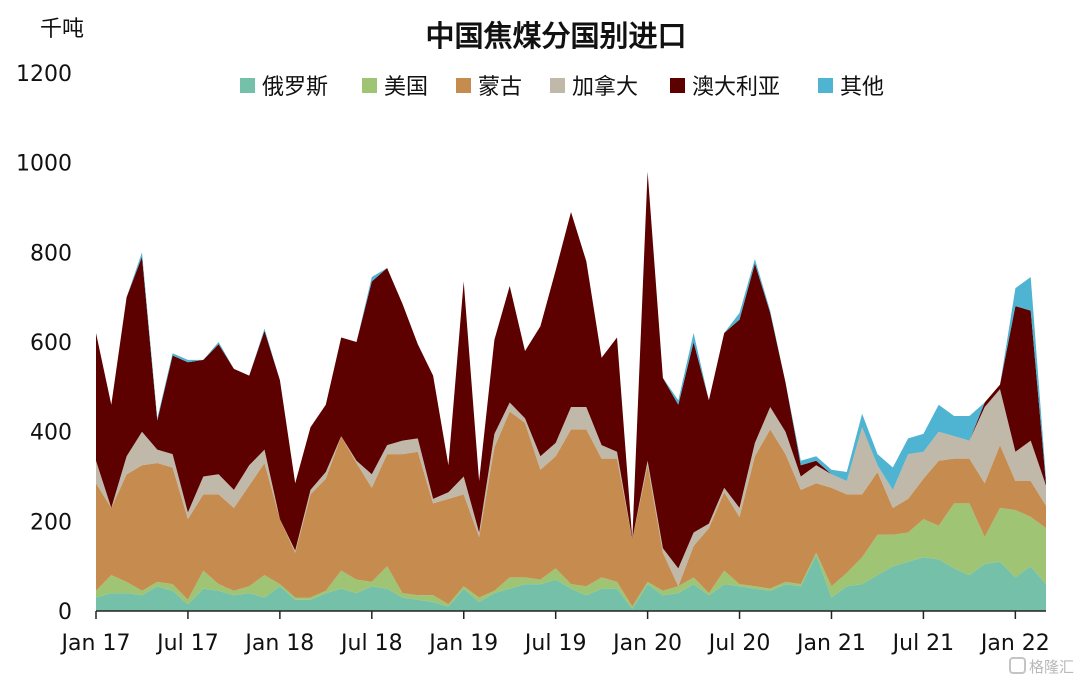 The image size is (1080, 681). What do you see at coordinates (65, 612) in the screenshot?
I see `y-tick-label: 0` at bounding box center [65, 612].